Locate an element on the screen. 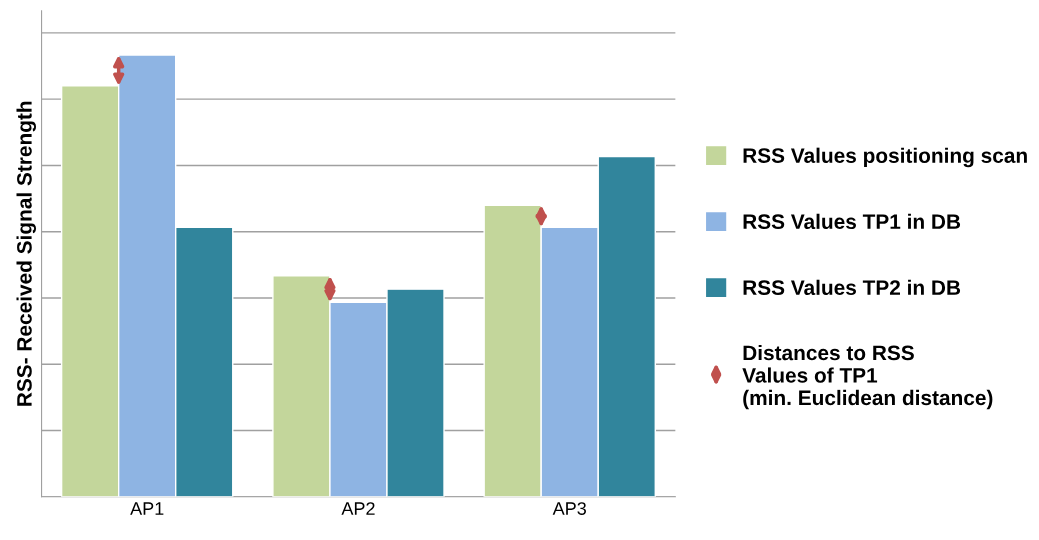 This screenshot has width=1039, height=540. legend-label: RSS Values TP1 in DB is located at coordinates (852, 221).